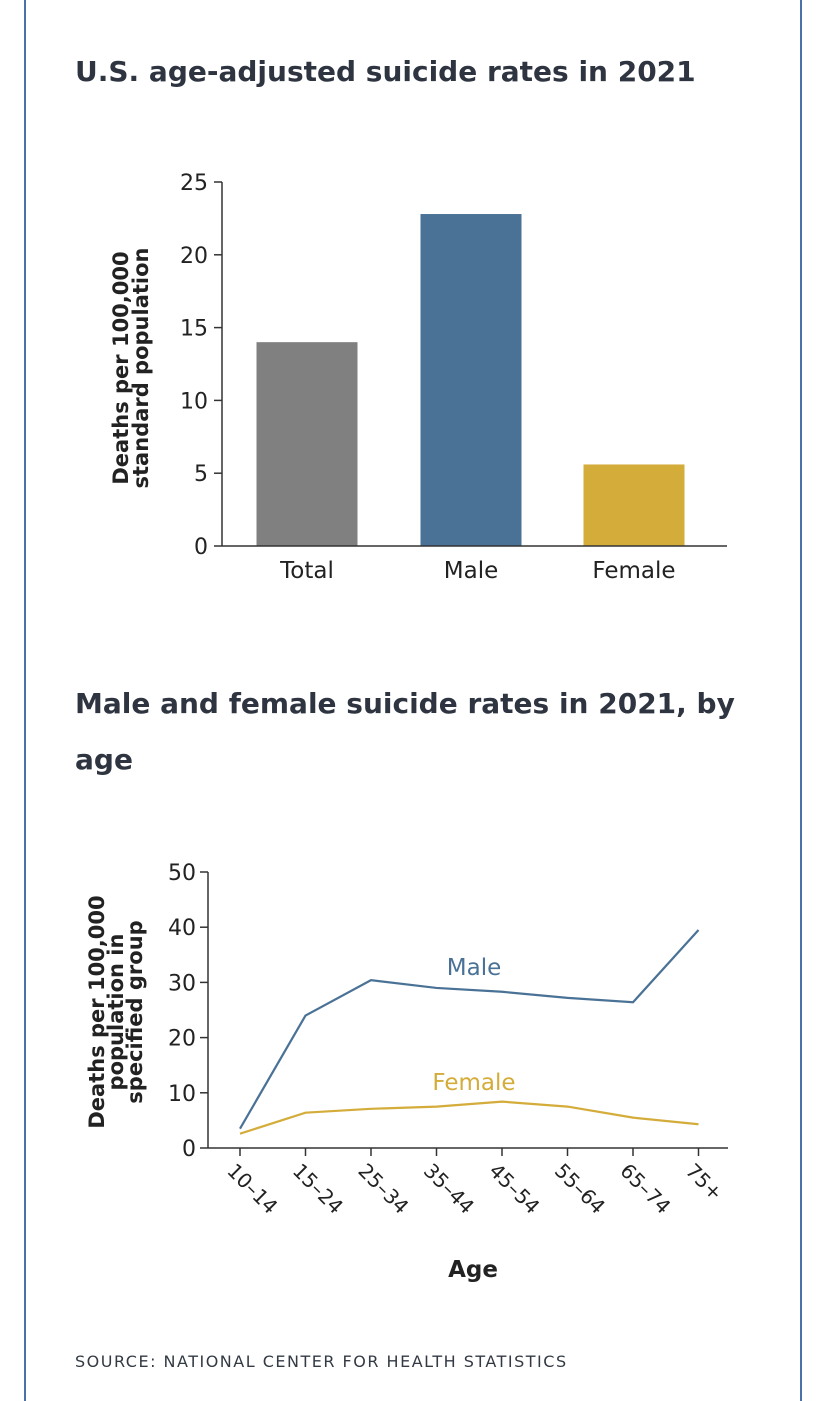  I want to click on bar-total, so click(307, 444).